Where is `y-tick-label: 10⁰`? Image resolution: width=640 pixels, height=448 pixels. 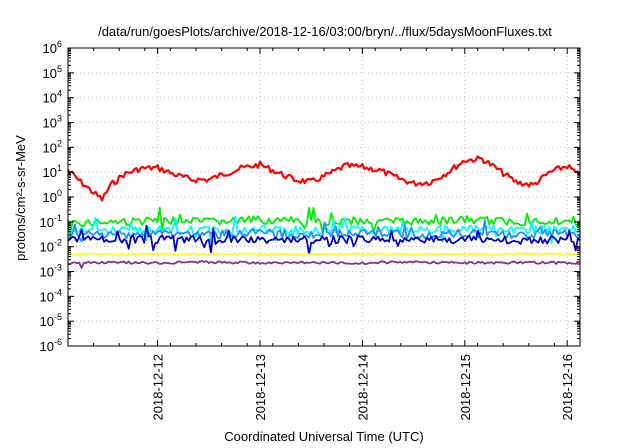 y-tick-label: 10⁰ is located at coordinates (52, 196).